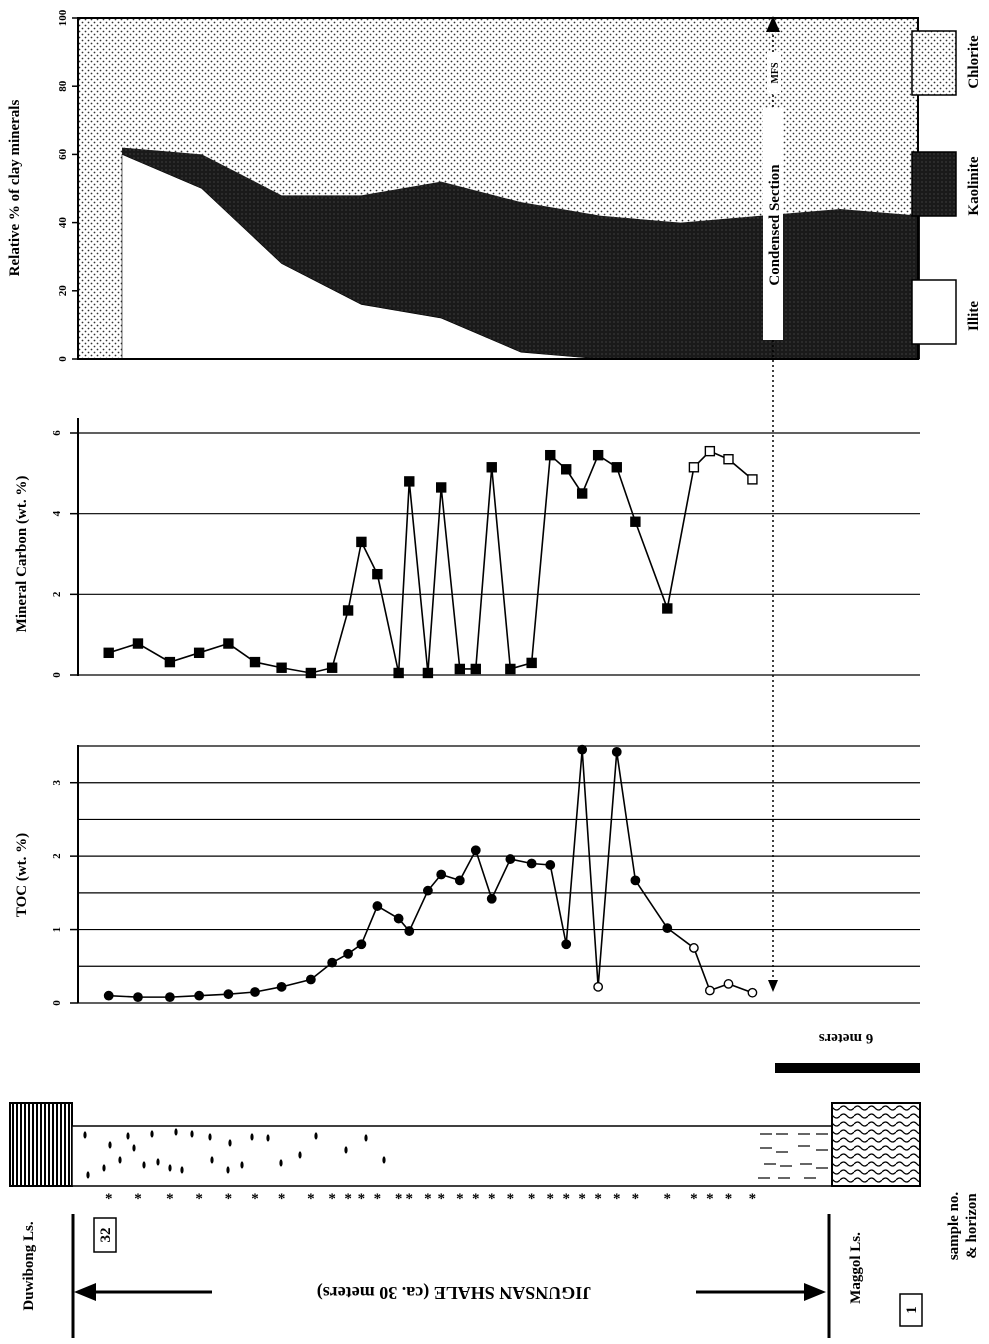  I want to click on clay-legend: Chlorite Kaolinite Illite, so click(946, 187).